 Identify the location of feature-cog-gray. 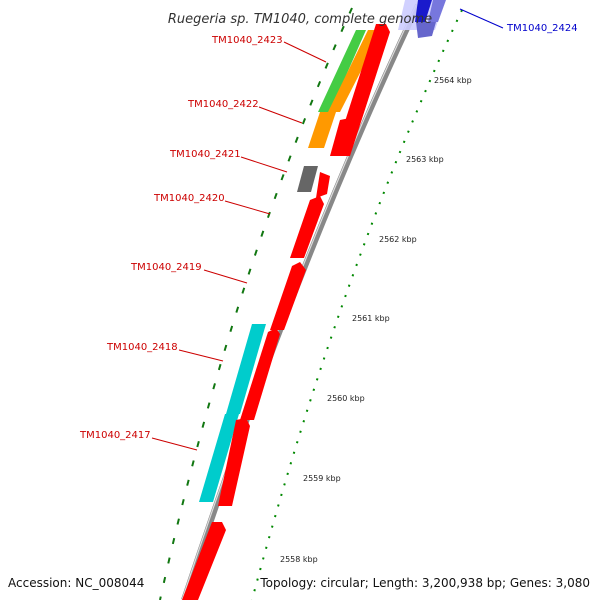
(307, 179).